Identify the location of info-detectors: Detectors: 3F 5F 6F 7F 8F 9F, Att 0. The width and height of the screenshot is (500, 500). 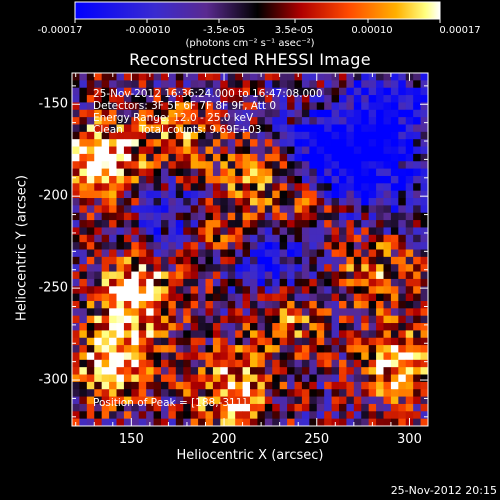
(185, 106).